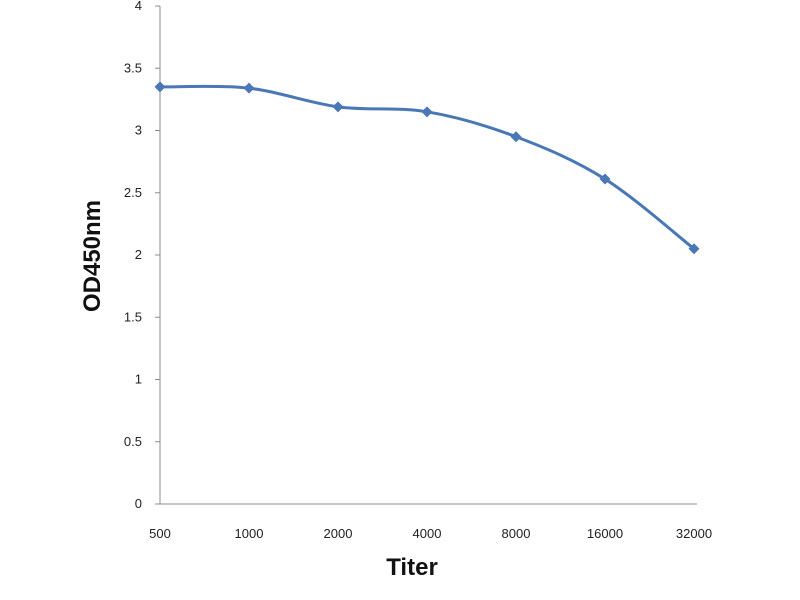 This screenshot has height=600, width=800. I want to click on x-tick-label: 4000, so click(427, 533).